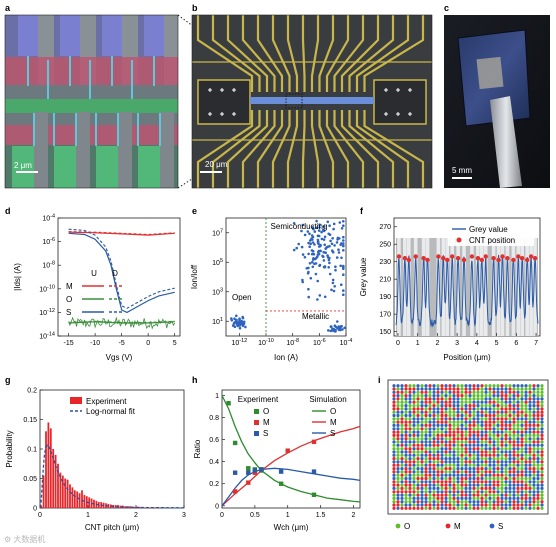 Image resolution: width=556 pixels, height=547 pixels. I want to click on panel-d-axes, so click(119, 277).